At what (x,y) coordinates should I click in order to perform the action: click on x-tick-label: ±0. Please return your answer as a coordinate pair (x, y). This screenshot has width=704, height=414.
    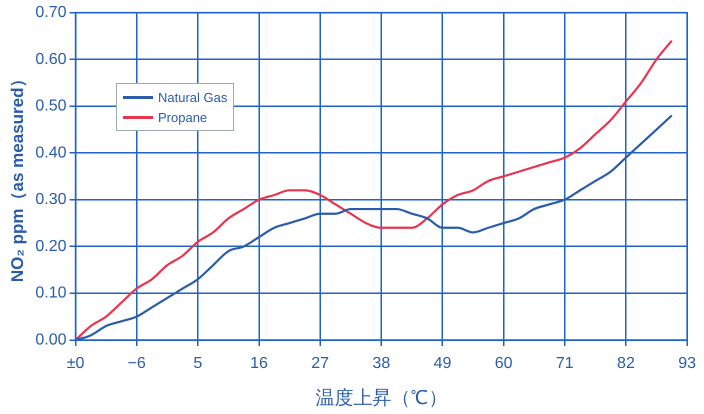
    Looking at the image, I should click on (75, 363).